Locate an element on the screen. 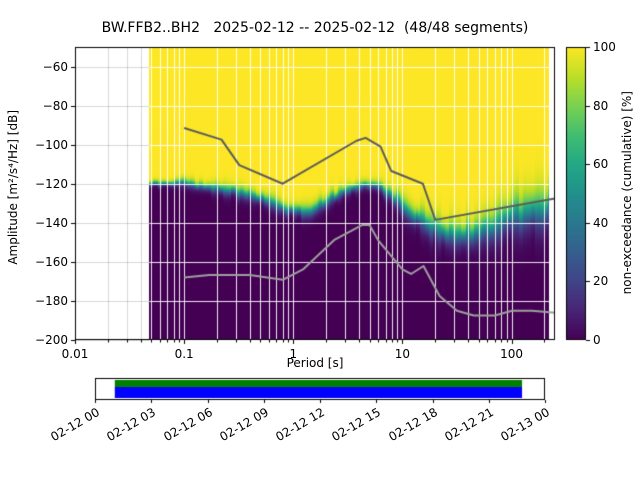  y-tick-label: −60 is located at coordinates (55, 66).